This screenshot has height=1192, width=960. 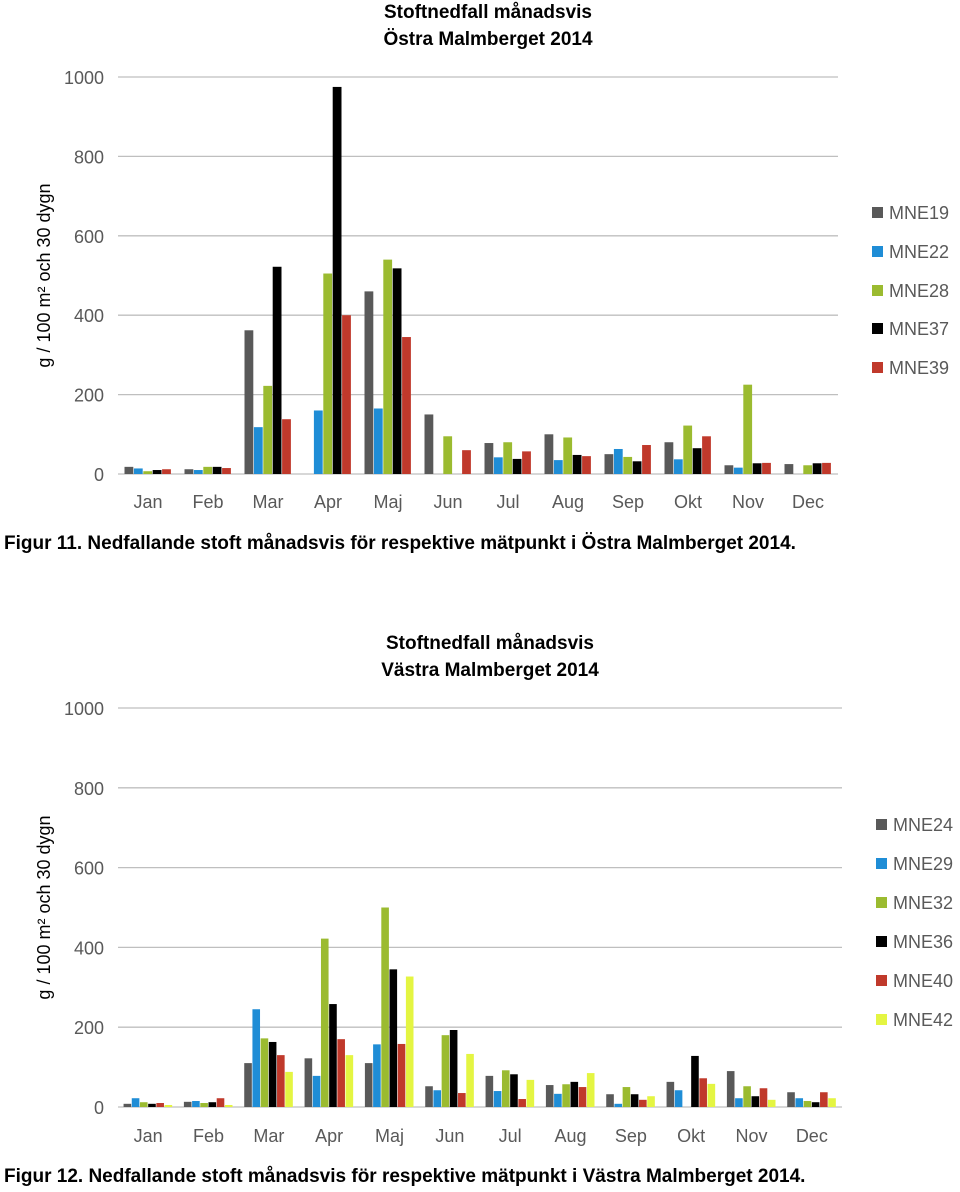 What do you see at coordinates (631, 1136) in the screenshot?
I see `x-tick-label: Sep` at bounding box center [631, 1136].